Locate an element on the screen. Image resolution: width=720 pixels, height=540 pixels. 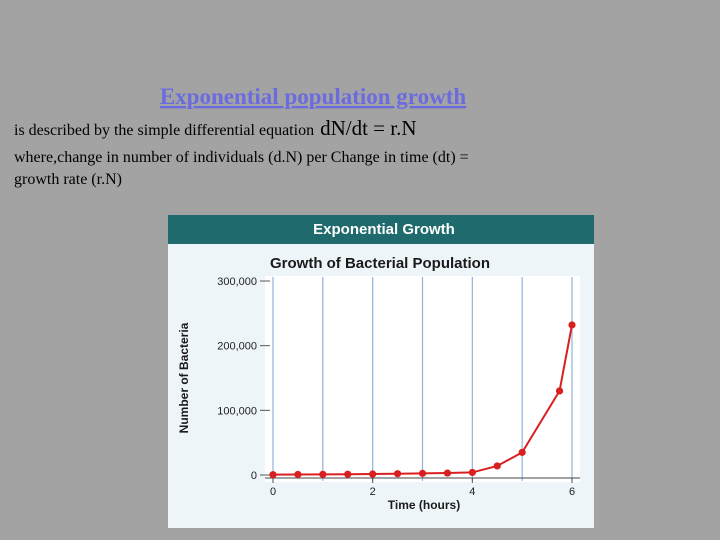
line3: growth rate (r.N) is located at coordinates (68, 179).